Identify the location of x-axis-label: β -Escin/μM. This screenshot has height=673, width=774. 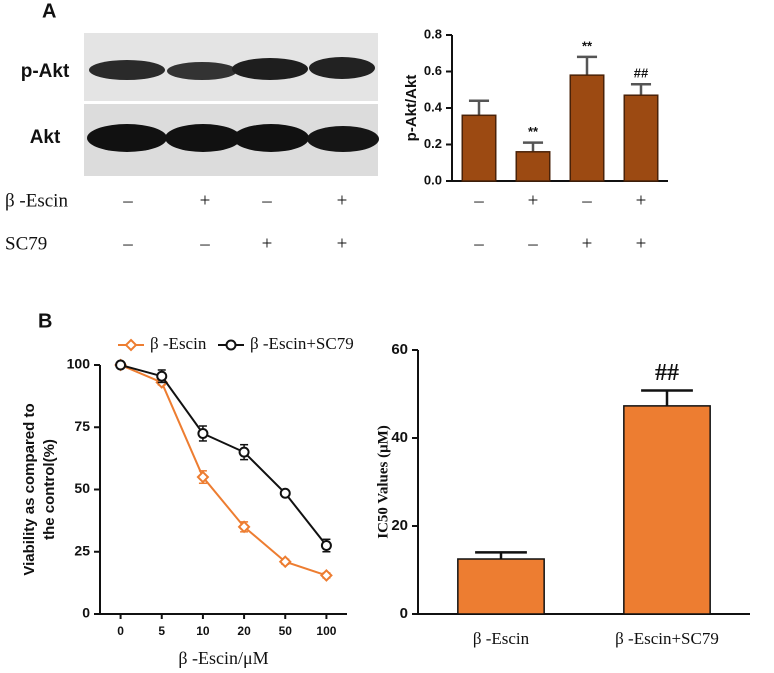
(223, 658).